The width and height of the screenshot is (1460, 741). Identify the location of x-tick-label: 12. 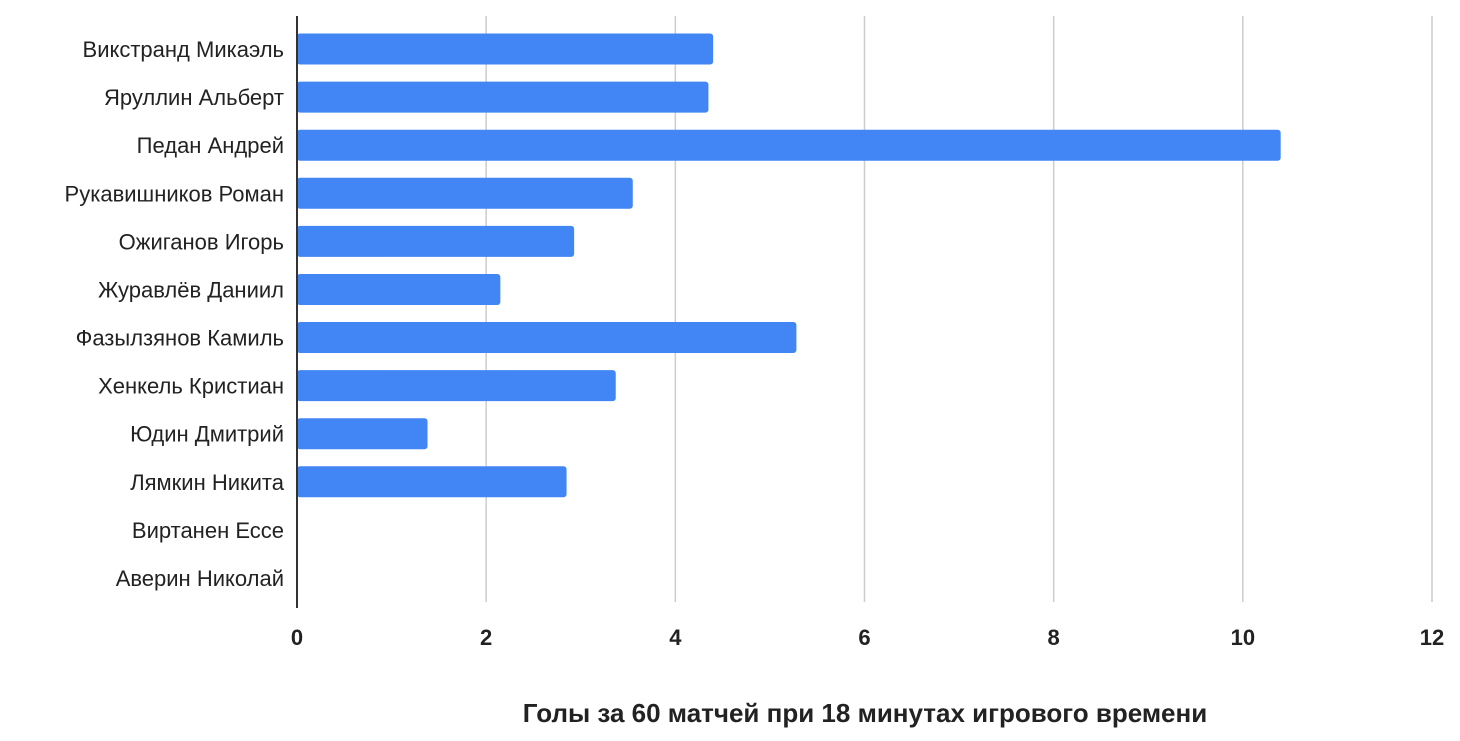
(1432, 637).